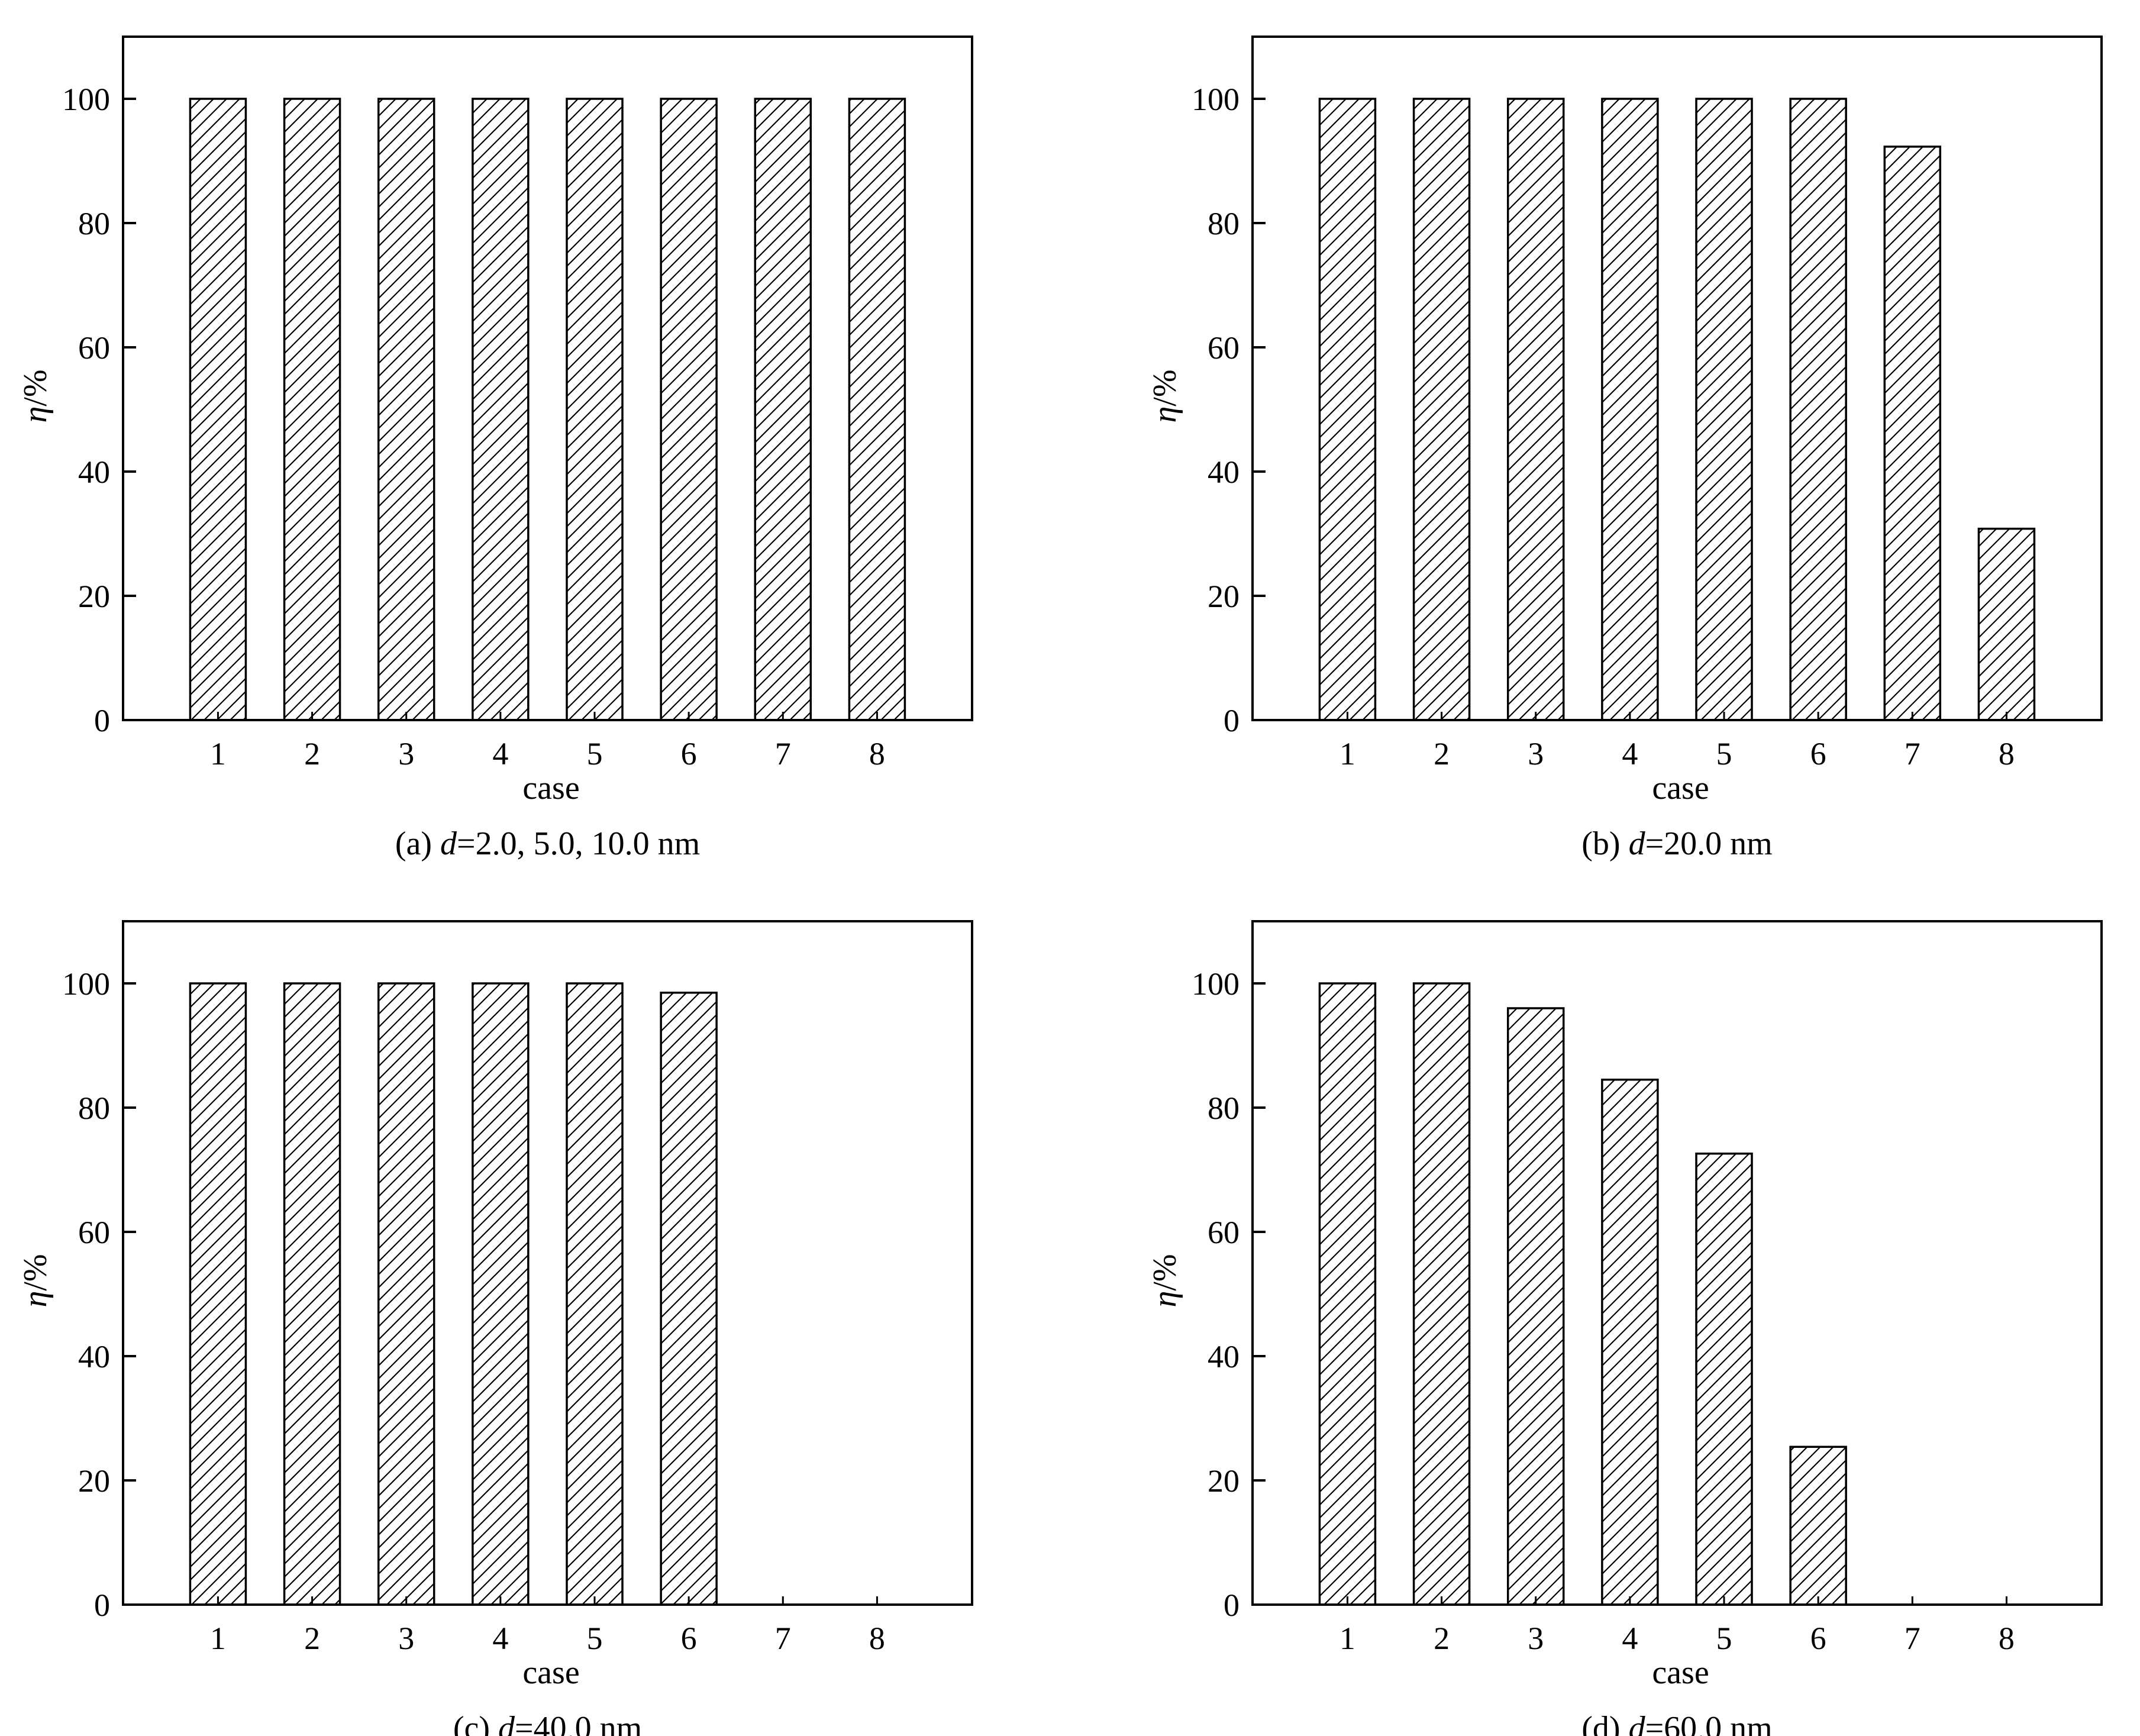 The width and height of the screenshot is (2140, 1736). I want to click on caption-rest: =2.0, 5.0, 10.0 nm, so click(578, 843).